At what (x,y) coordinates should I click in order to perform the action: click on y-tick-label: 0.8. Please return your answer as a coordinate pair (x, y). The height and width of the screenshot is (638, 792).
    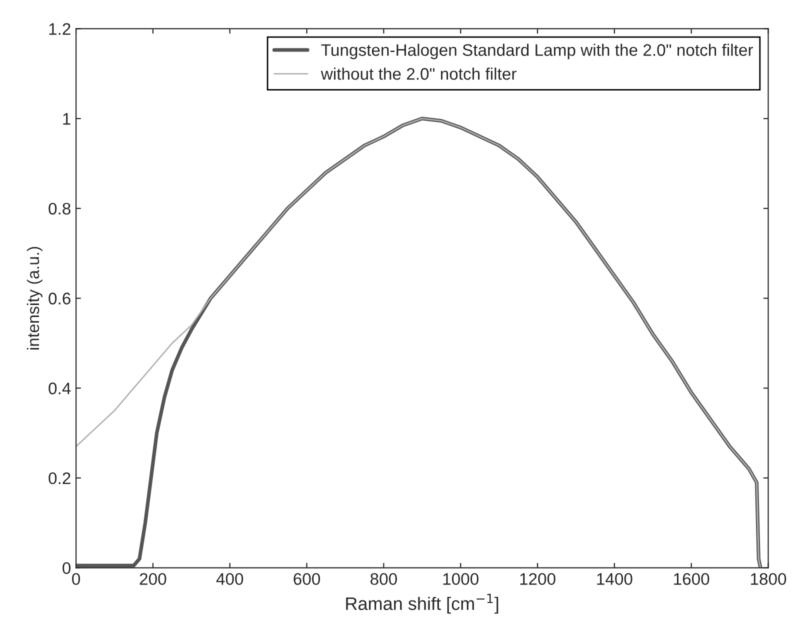
    Looking at the image, I should click on (59, 208).